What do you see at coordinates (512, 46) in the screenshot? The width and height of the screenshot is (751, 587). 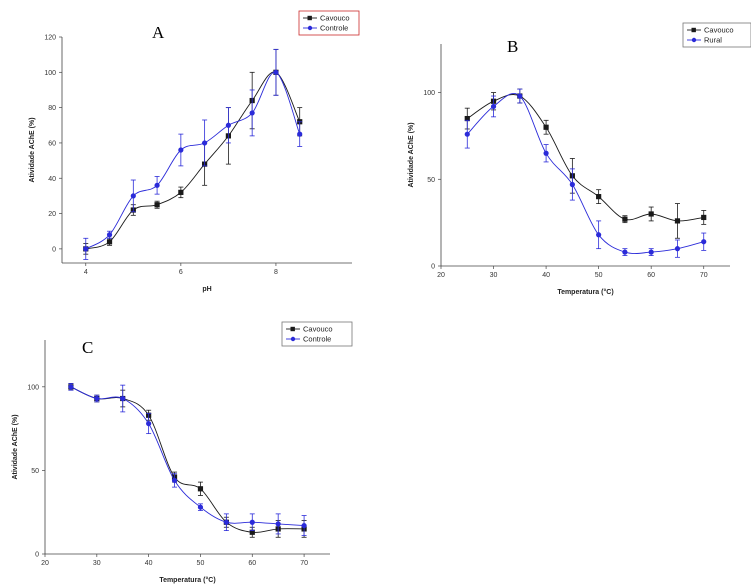 I see `panel-label: B` at bounding box center [512, 46].